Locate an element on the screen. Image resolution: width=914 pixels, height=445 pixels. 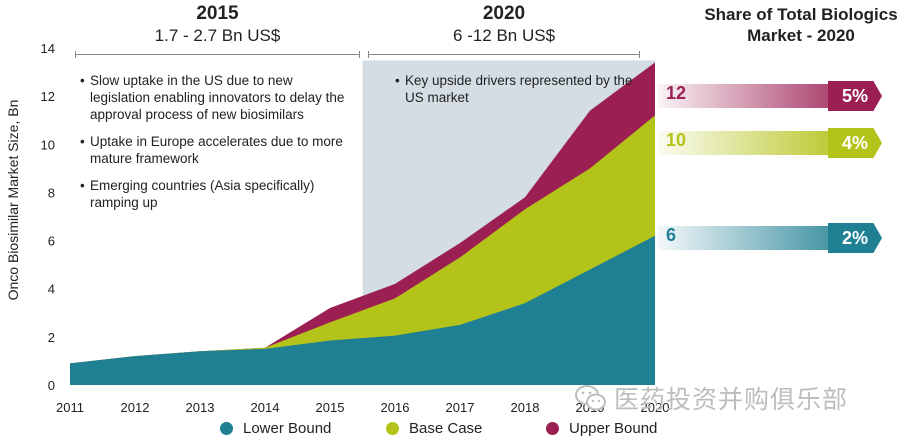
x-tick-label: 2012 is located at coordinates (135, 407).